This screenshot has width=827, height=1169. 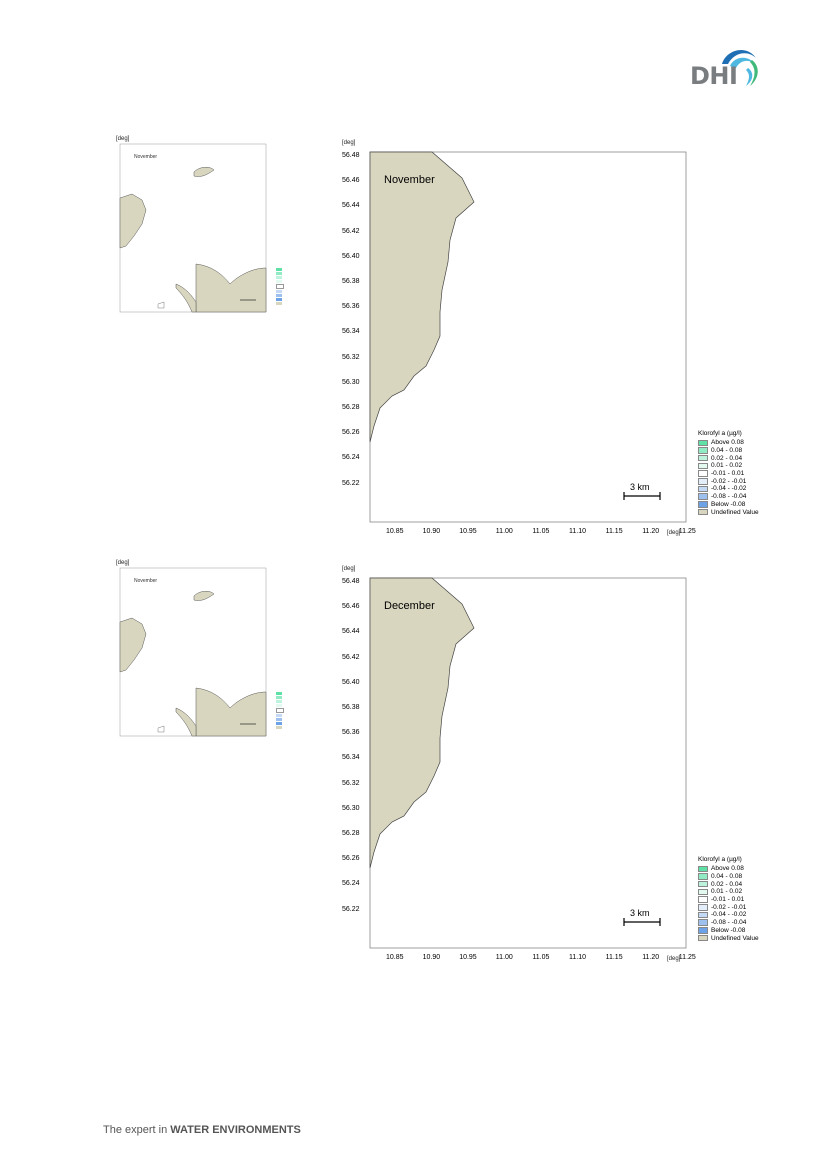 I want to click on legend-label: -0.02 - -0.01, so click(x=729, y=907).